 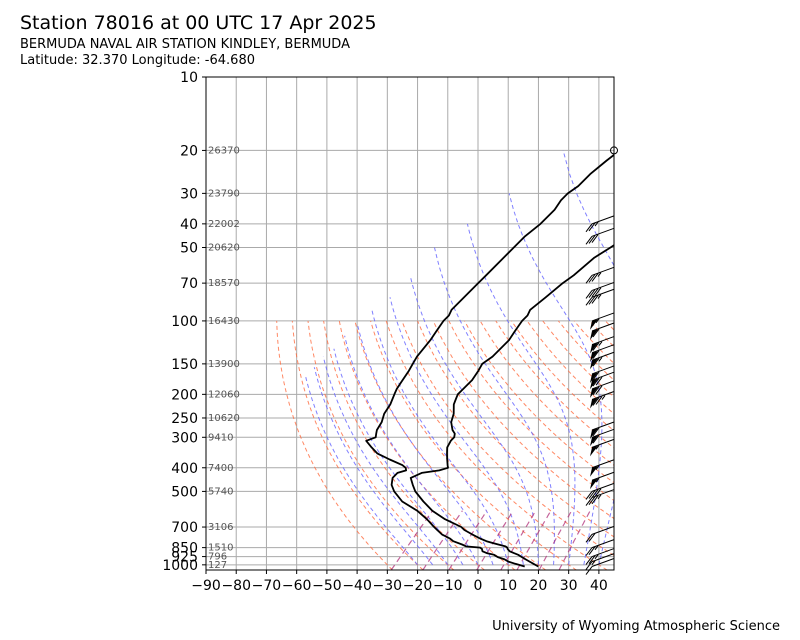 I want to click on x-tick-label: 0, so click(x=478, y=586).